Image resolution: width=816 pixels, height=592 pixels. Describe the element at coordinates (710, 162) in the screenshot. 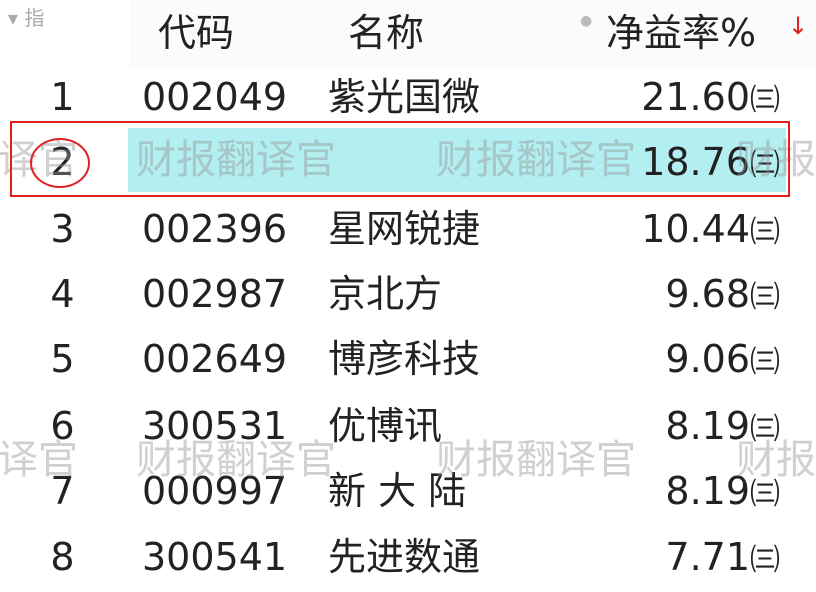

I see `net-margin-value: 18.76㈢` at that location.